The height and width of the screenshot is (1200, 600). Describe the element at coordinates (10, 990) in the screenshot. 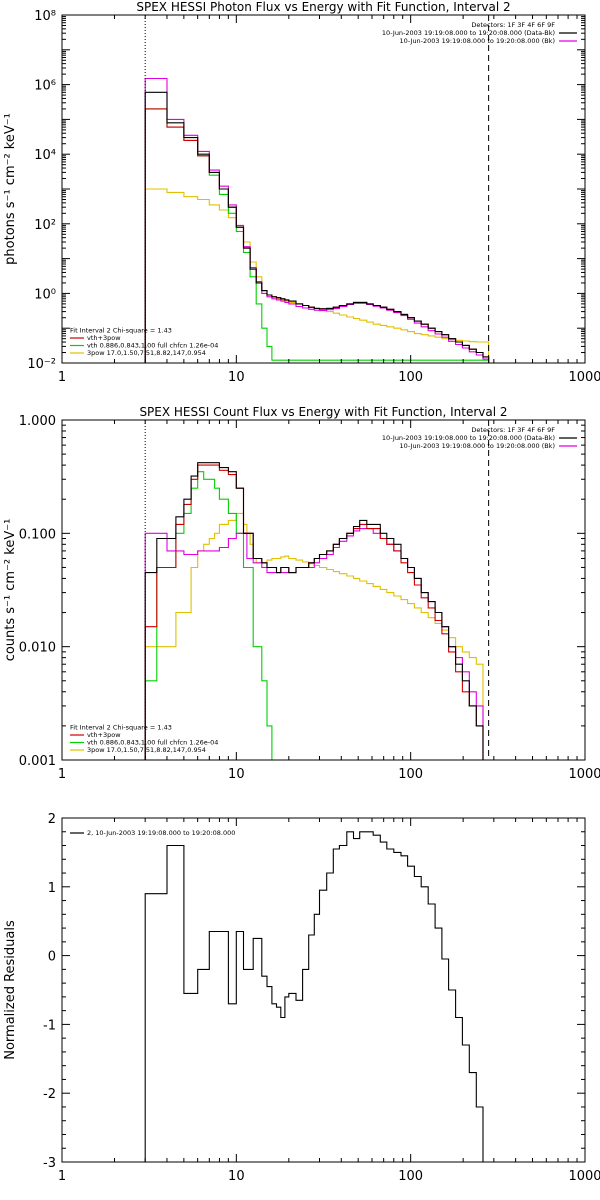

I see `y-axis-label: Normalized Residuals` at that location.